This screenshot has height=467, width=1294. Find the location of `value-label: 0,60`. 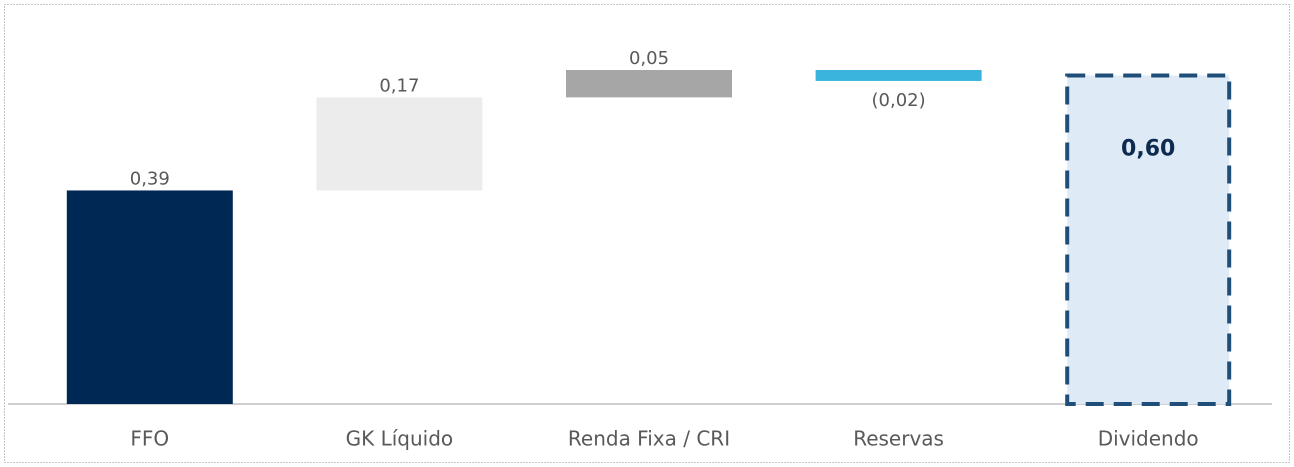

value-label: 0,60 is located at coordinates (1148, 148).